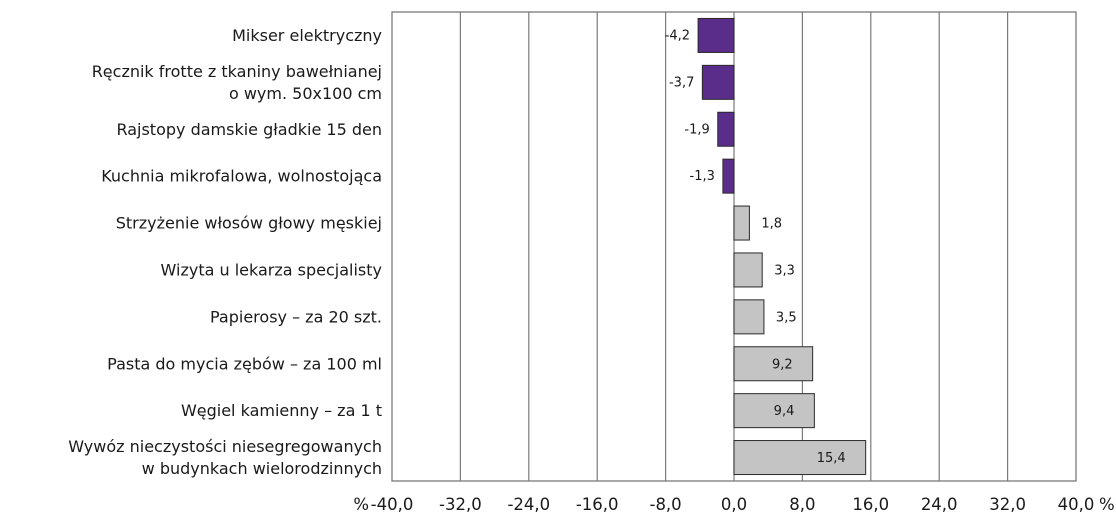  I want to click on x-tick-label: -32,0, so click(460, 504).